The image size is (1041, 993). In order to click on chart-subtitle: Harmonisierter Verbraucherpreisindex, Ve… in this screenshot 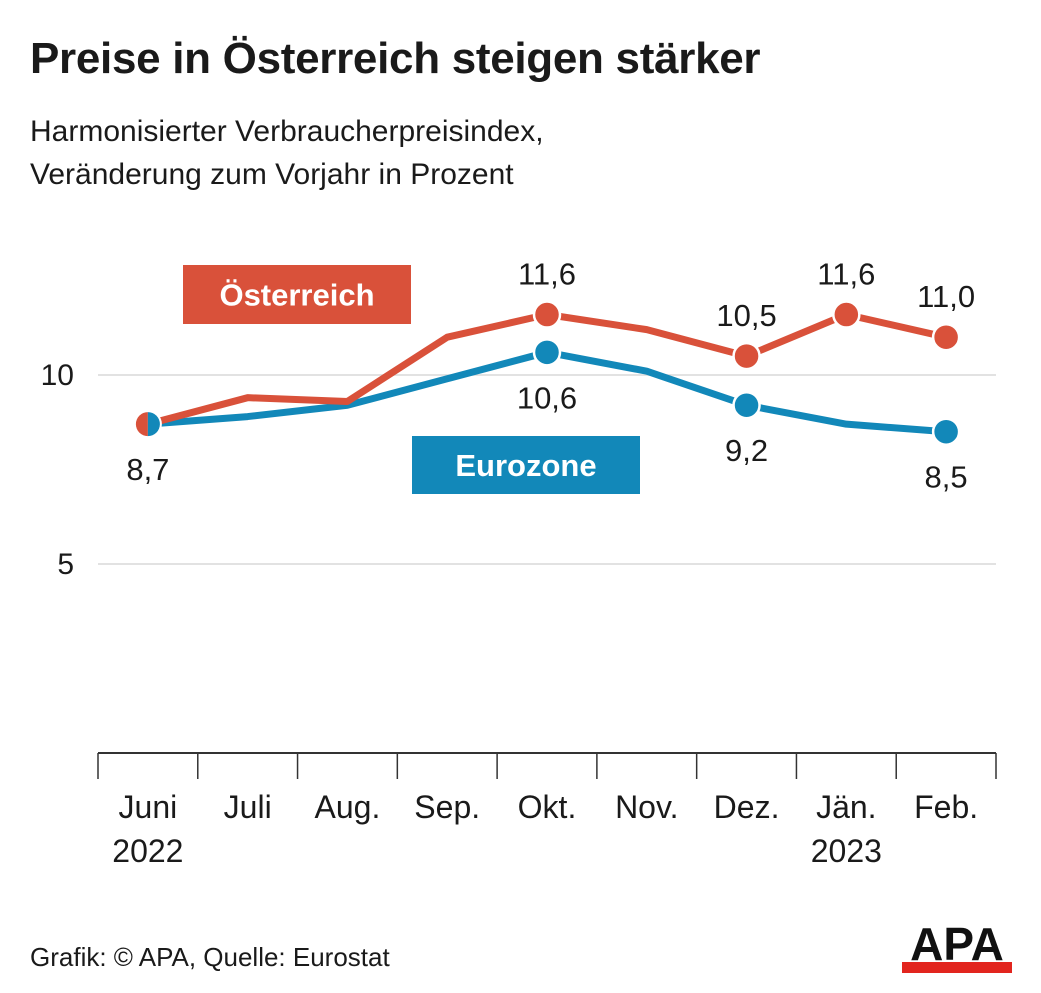, I will do `click(287, 153)`.